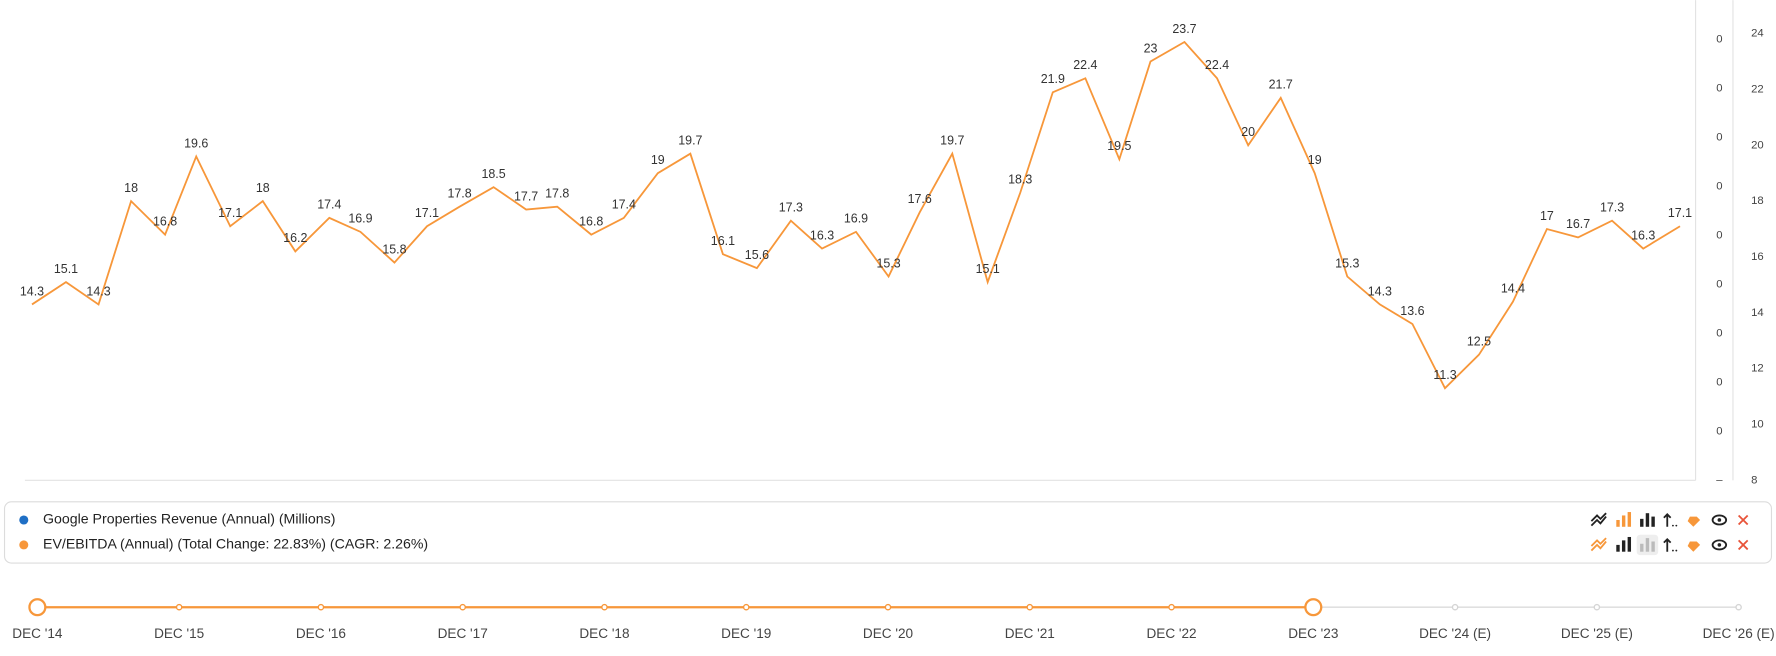 The image size is (1776, 656). Describe the element at coordinates (1547, 216) in the screenshot. I see `data-label: 17` at that location.